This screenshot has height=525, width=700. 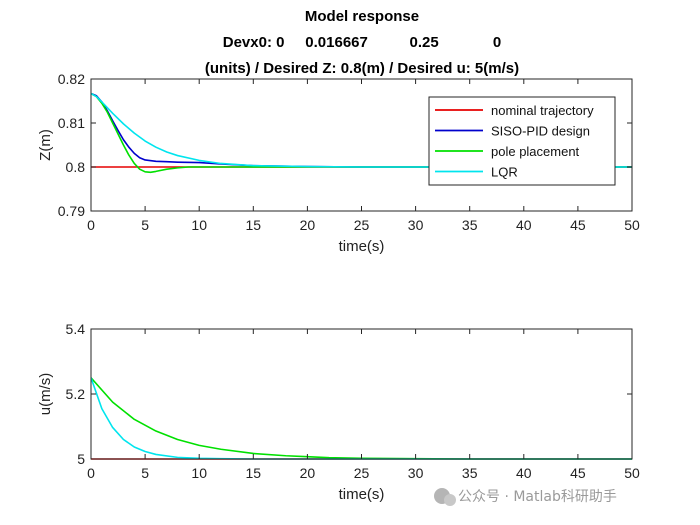 What do you see at coordinates (81, 459) in the screenshot?
I see `u-ytick-label: 5` at bounding box center [81, 459].